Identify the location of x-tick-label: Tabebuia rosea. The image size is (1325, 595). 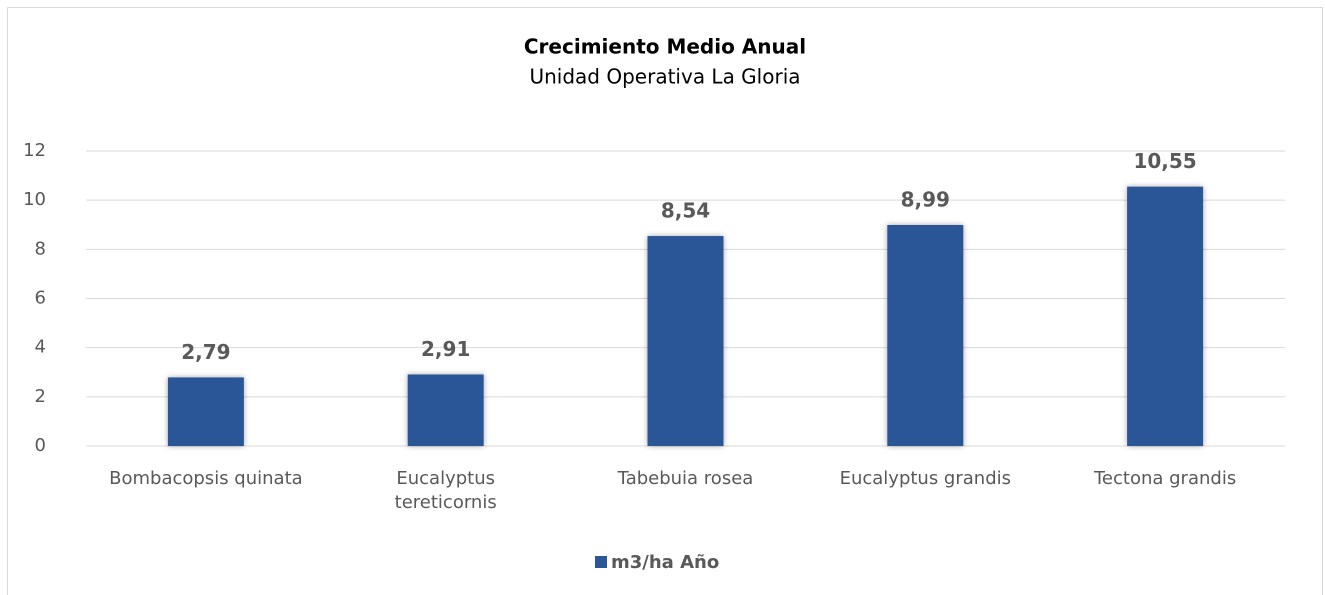
(685, 478).